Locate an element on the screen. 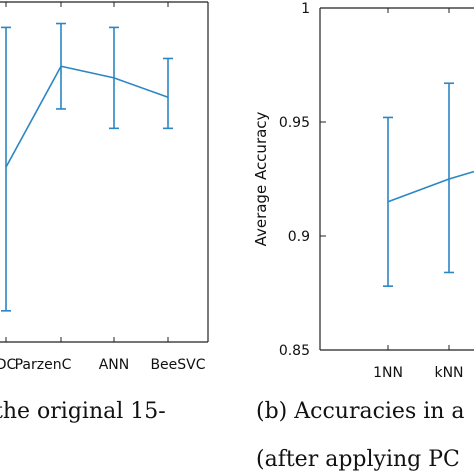  panel-b-plot is located at coordinates (428, 184).